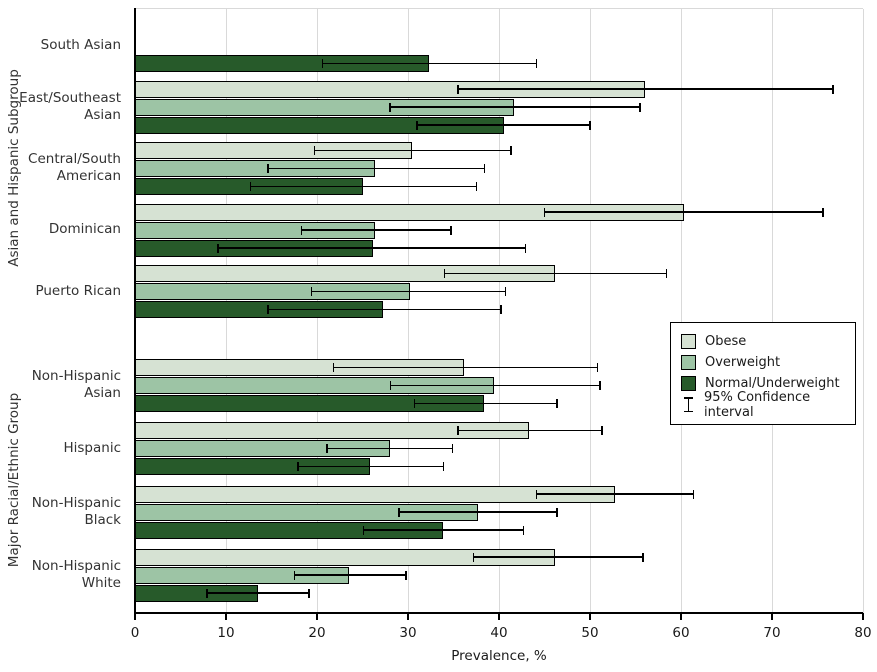  Describe the element at coordinates (226, 633) in the screenshot. I see `x-tick-label-10: 10` at that location.